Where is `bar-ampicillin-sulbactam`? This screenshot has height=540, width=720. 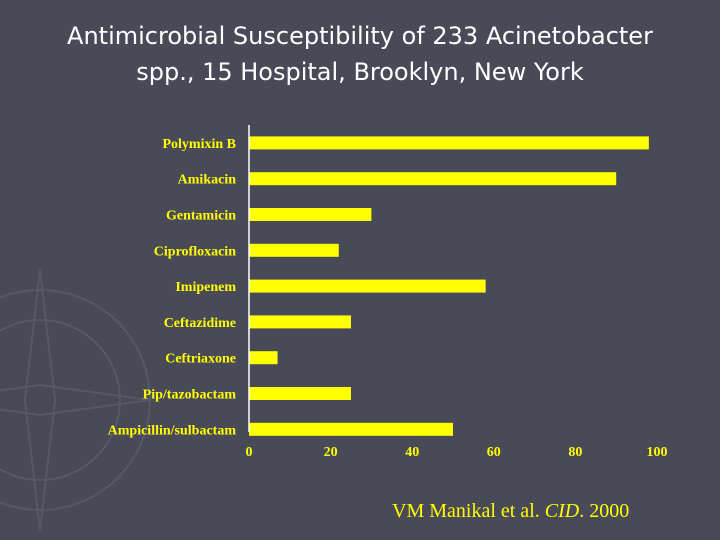
bar-ampicillin-sulbactam is located at coordinates (351, 429).